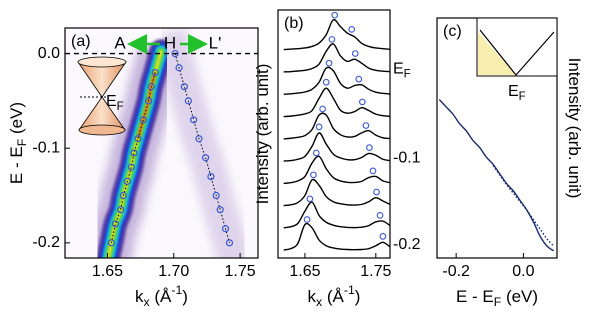 The width and height of the screenshot is (589, 313). Describe the element at coordinates (452, 31) in the screenshot. I see `panel-label: (c)` at that location.